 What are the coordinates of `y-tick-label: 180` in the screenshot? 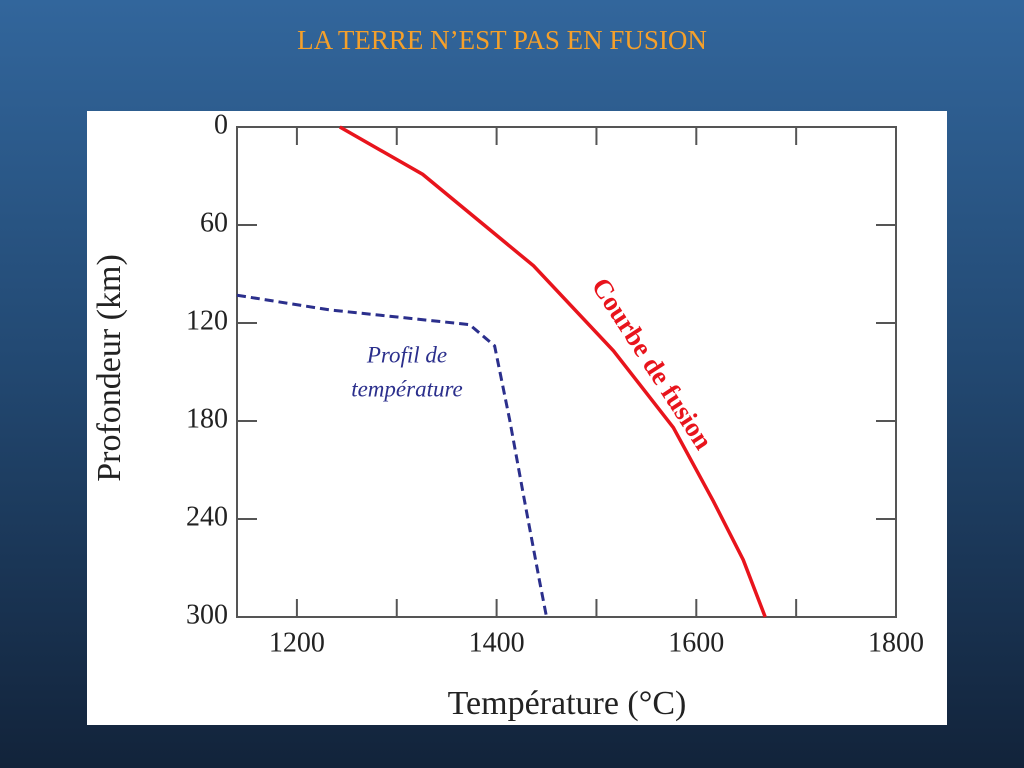 It's located at (207, 418).